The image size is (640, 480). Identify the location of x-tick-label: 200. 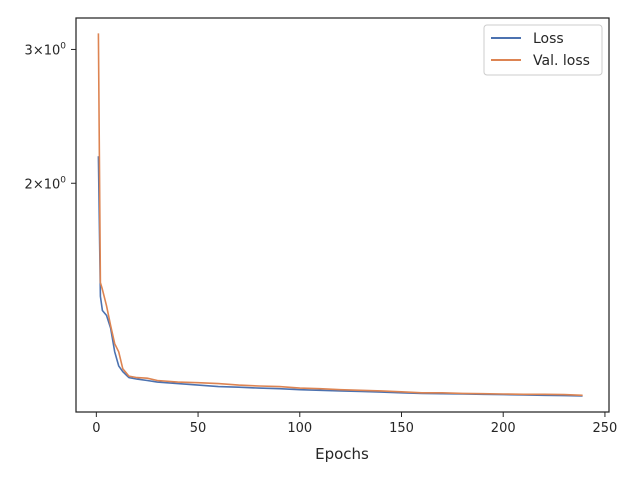
(503, 428).